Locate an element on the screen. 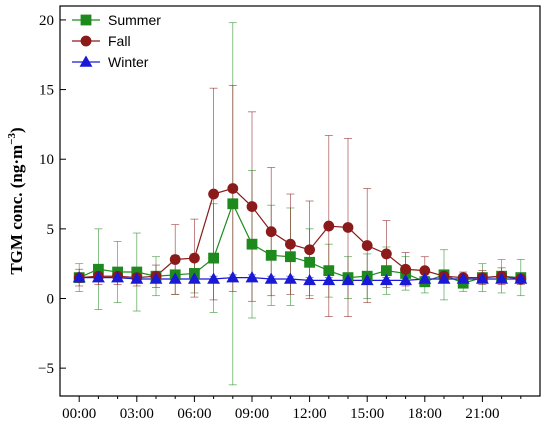 This screenshot has width=550, height=429. y-axis-label-main: TGM conc. (ng·m is located at coordinates (16, 210).